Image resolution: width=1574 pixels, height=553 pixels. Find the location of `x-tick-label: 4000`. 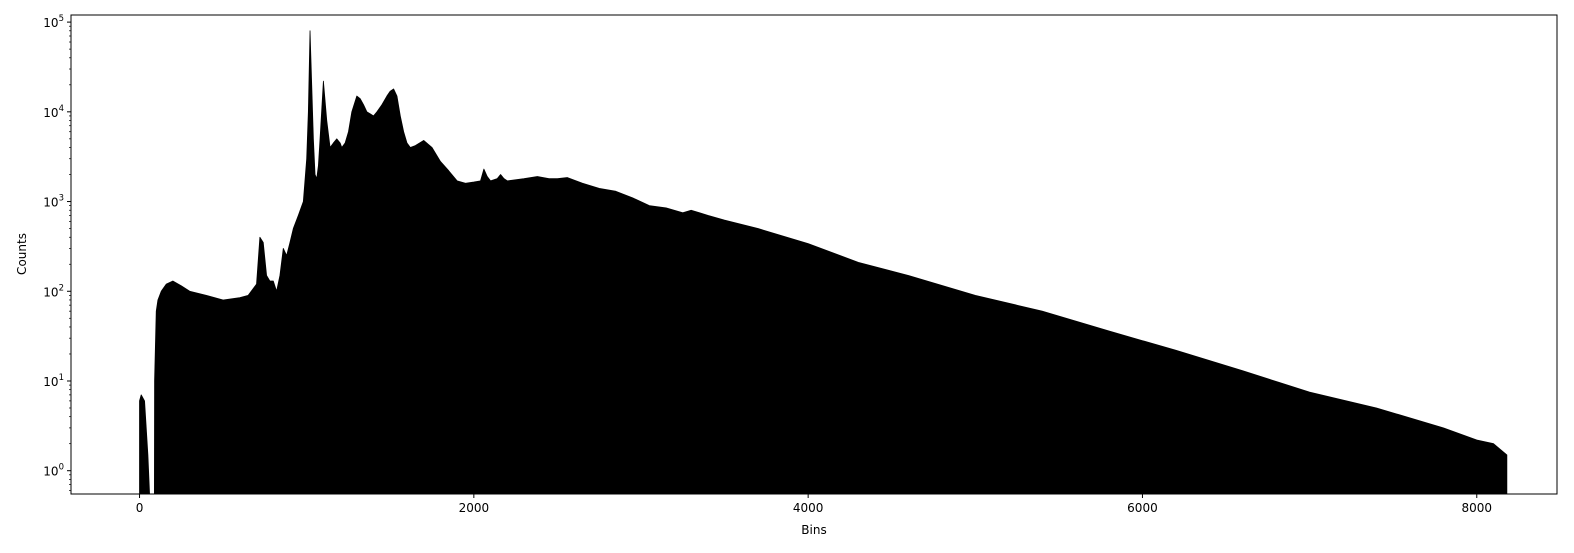

x-tick-label: 4000 is located at coordinates (808, 508).